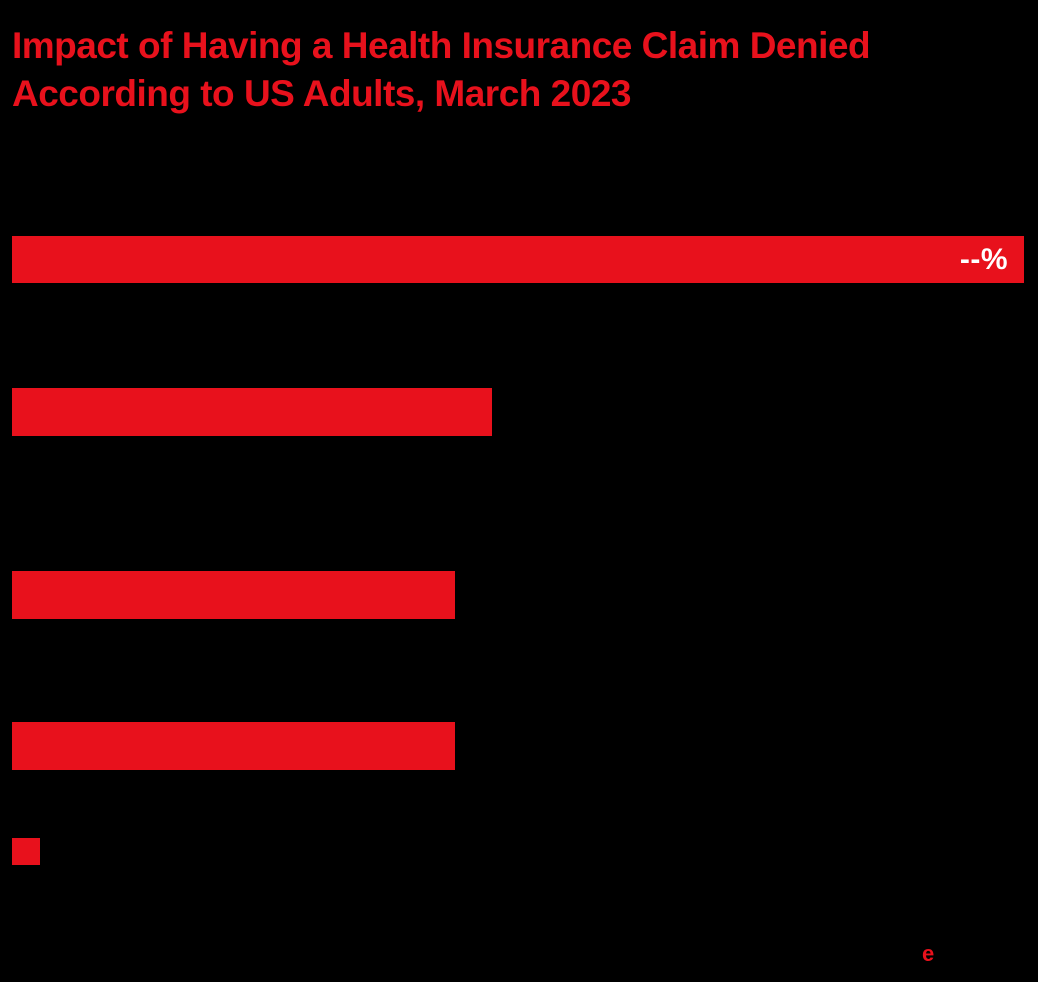  What do you see at coordinates (983, 259) in the screenshot?
I see `bar-1-value-label: --%` at bounding box center [983, 259].